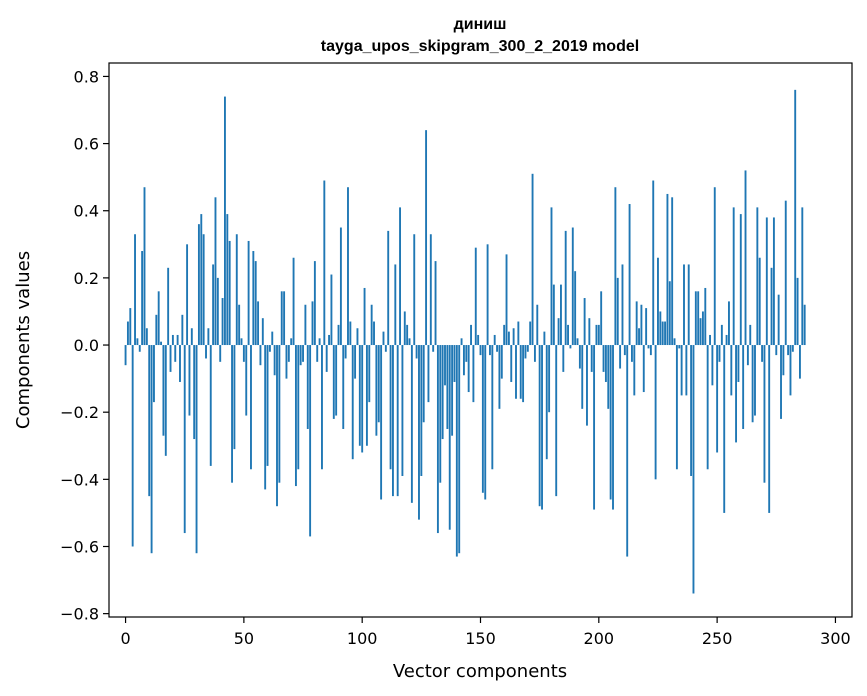  What do you see at coordinates (480, 671) in the screenshot?
I see `x-axis-label: Vector components` at bounding box center [480, 671].